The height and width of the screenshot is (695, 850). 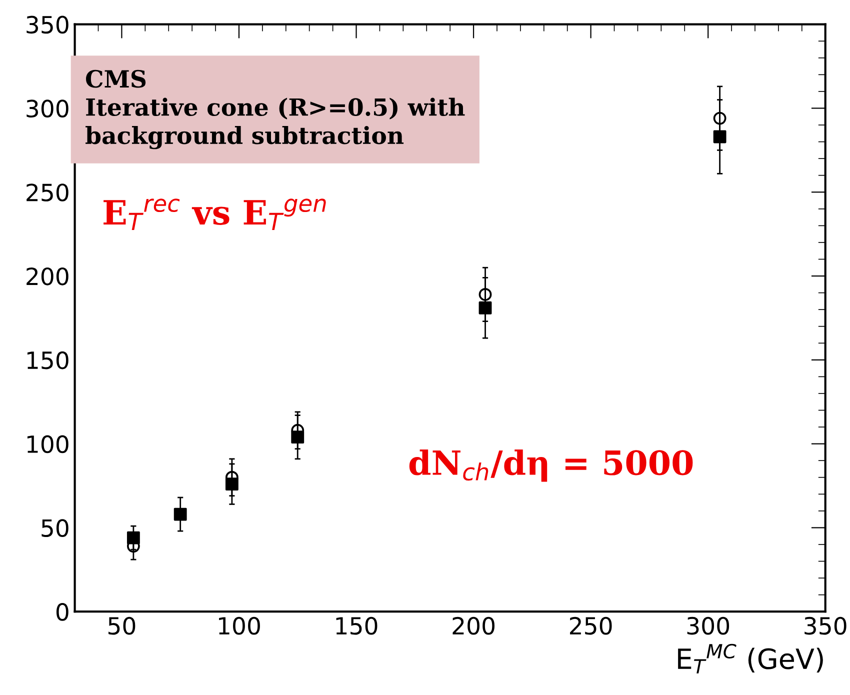 I want to click on x-tick-label: 50, so click(x=122, y=625).